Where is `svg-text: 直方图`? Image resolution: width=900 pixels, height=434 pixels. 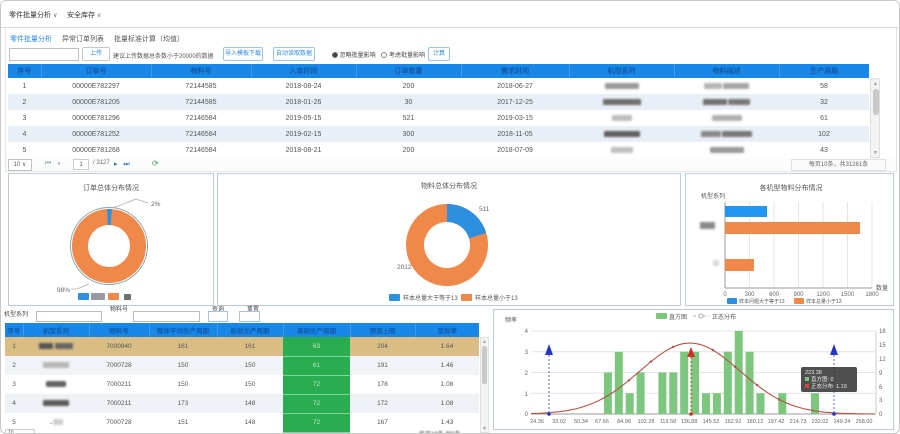
svg-text: 直方图 is located at coordinates (678, 317).